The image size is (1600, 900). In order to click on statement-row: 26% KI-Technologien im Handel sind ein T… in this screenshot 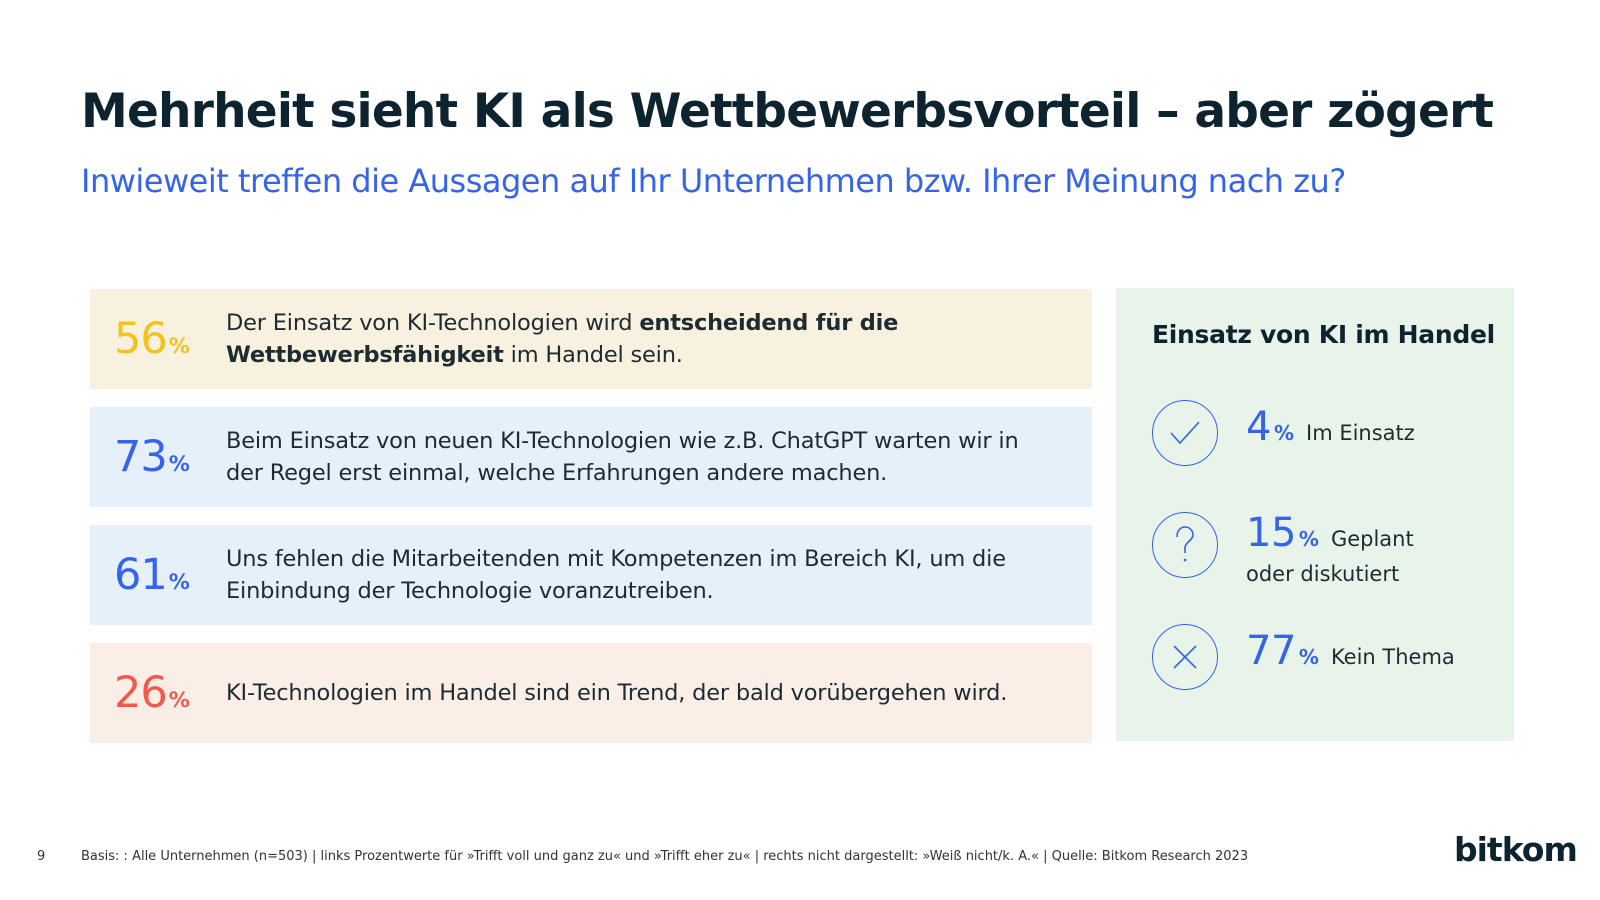, I will do `click(591, 693)`.